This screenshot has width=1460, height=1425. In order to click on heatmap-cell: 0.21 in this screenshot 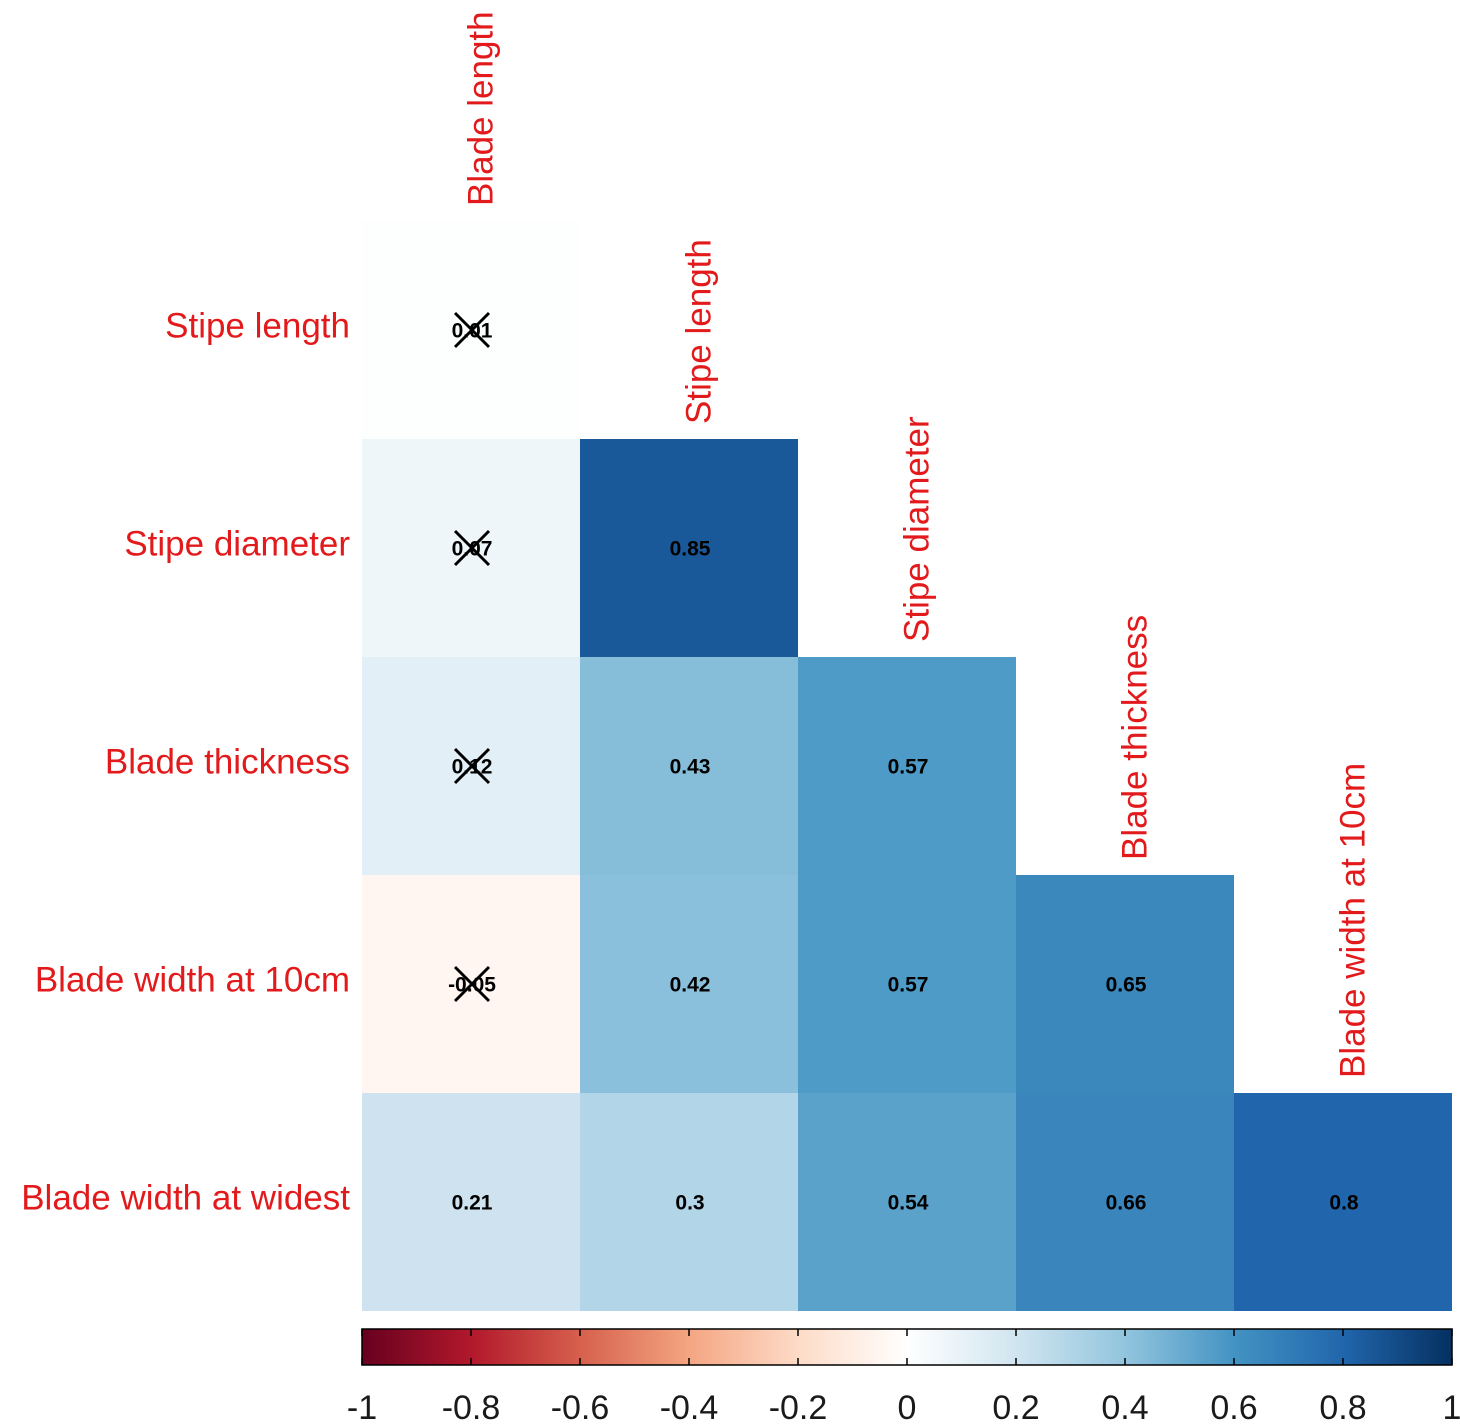, I will do `click(471, 1202)`.